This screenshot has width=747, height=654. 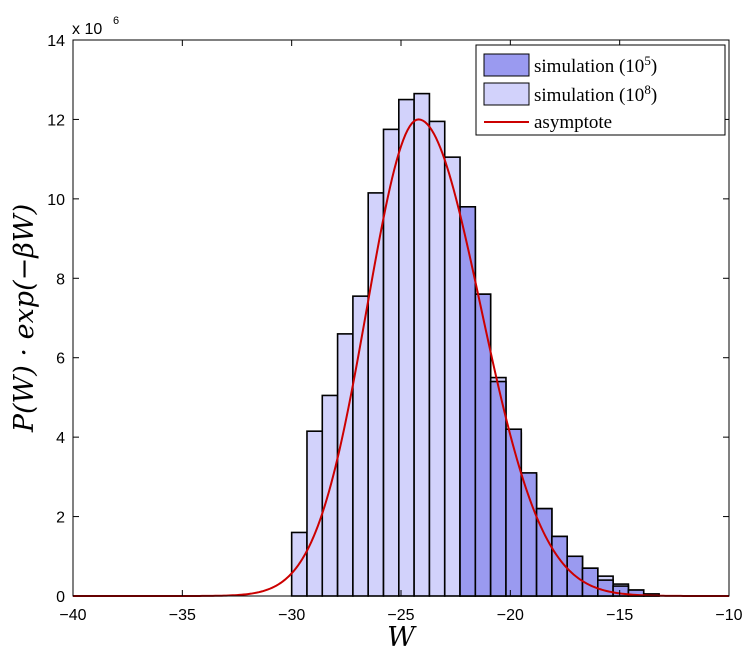 What do you see at coordinates (510, 615) in the screenshot?
I see `x-tick-label: −20` at bounding box center [510, 615].